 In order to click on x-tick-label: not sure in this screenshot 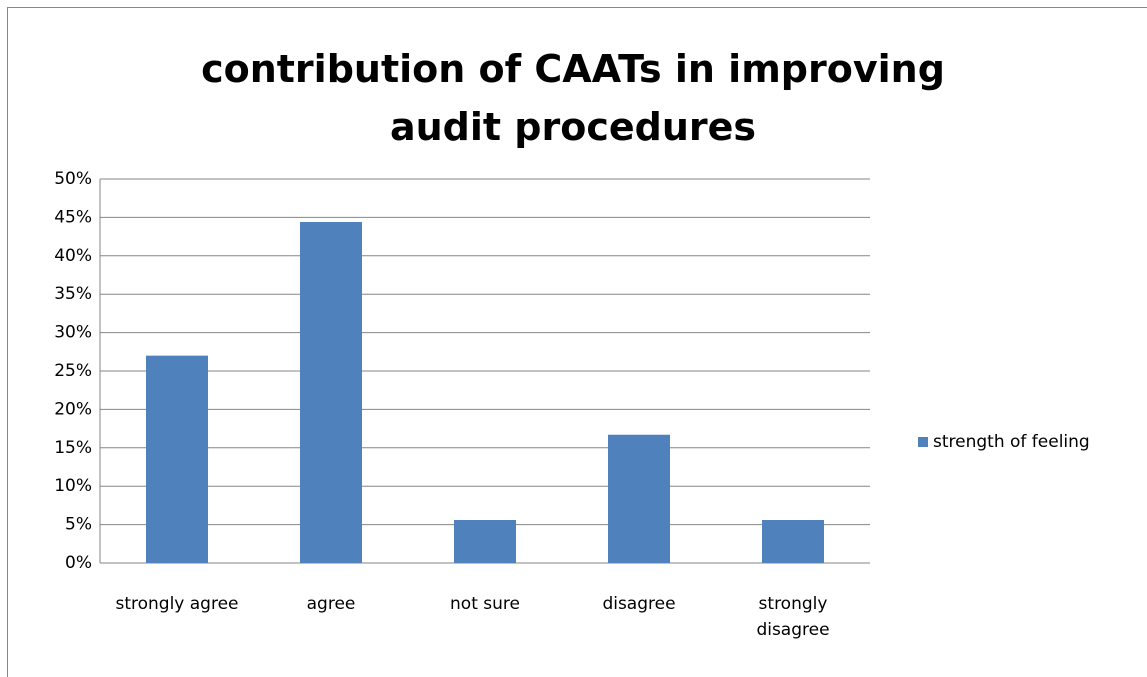, I will do `click(485, 604)`.